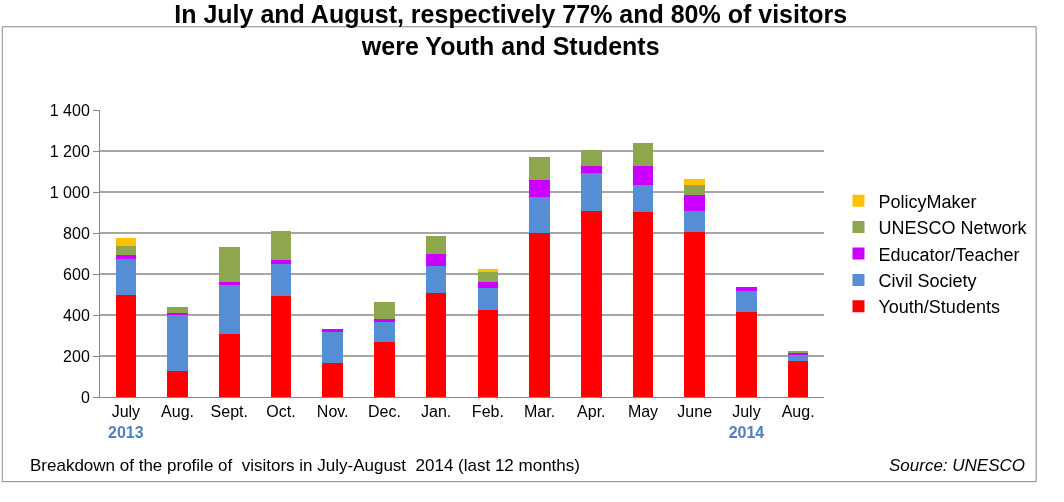 This screenshot has width=1064, height=502. What do you see at coordinates (281, 412) in the screenshot?
I see `x-tick-label: Oct.` at bounding box center [281, 412].